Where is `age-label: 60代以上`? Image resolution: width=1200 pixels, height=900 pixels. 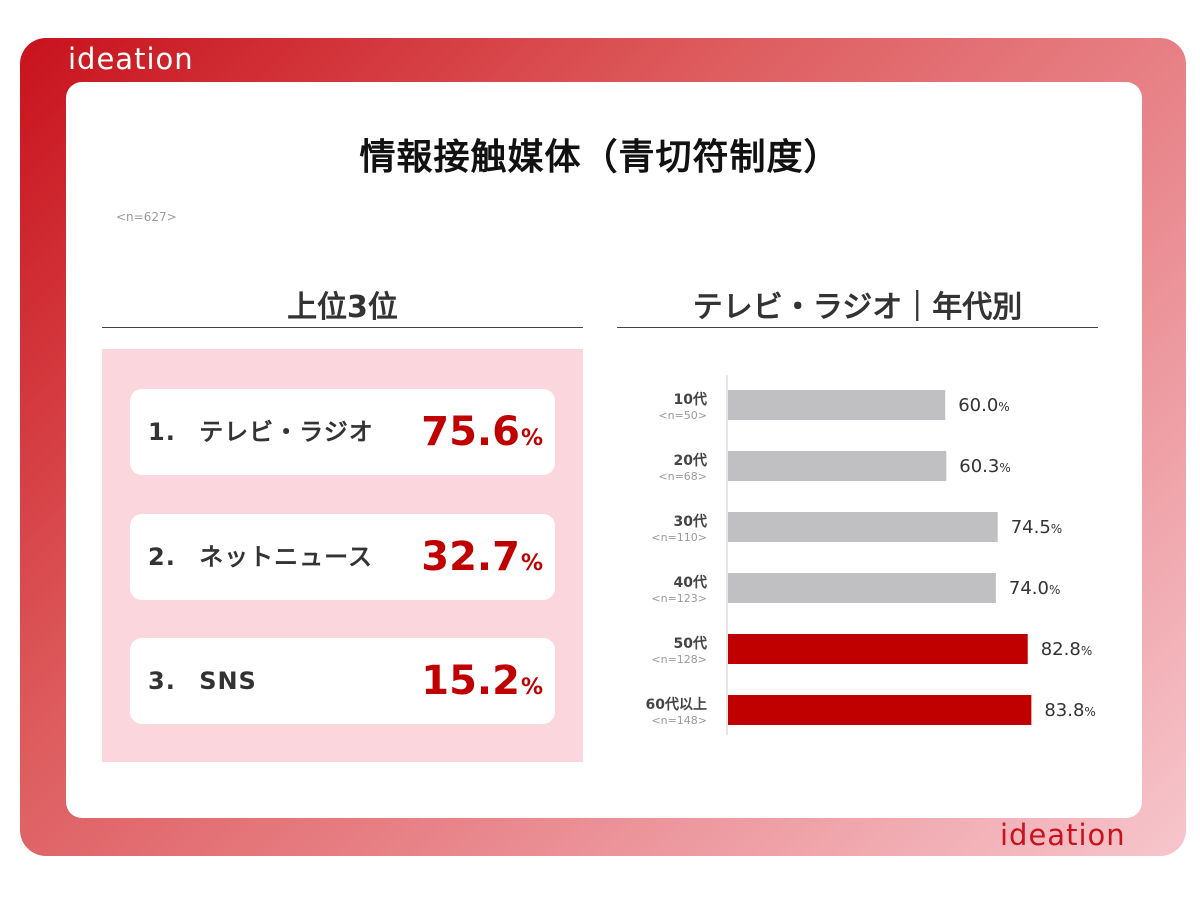 age-label: 60代以上 is located at coordinates (676, 704).